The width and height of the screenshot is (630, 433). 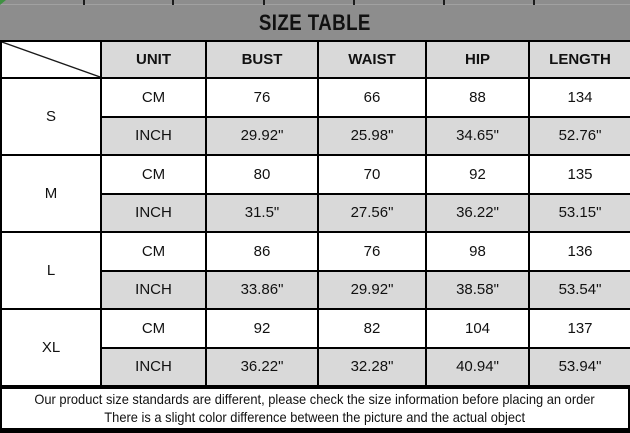 What do you see at coordinates (51, 347) in the screenshot?
I see `size-label-xl: XL` at bounding box center [51, 347].